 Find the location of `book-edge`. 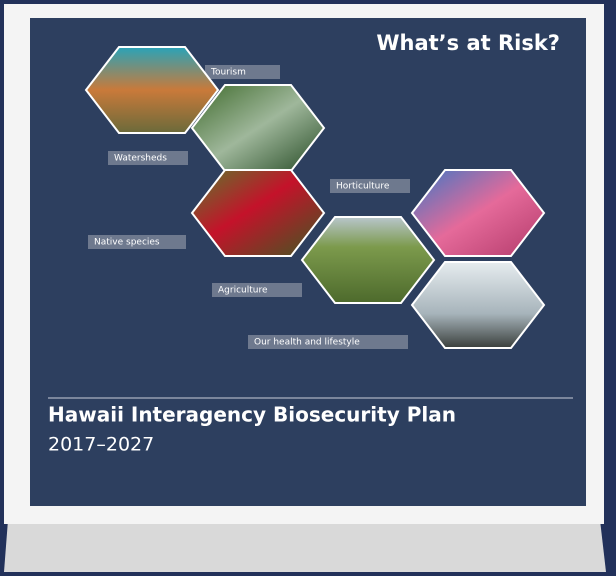

book-edge is located at coordinates (305, 546).